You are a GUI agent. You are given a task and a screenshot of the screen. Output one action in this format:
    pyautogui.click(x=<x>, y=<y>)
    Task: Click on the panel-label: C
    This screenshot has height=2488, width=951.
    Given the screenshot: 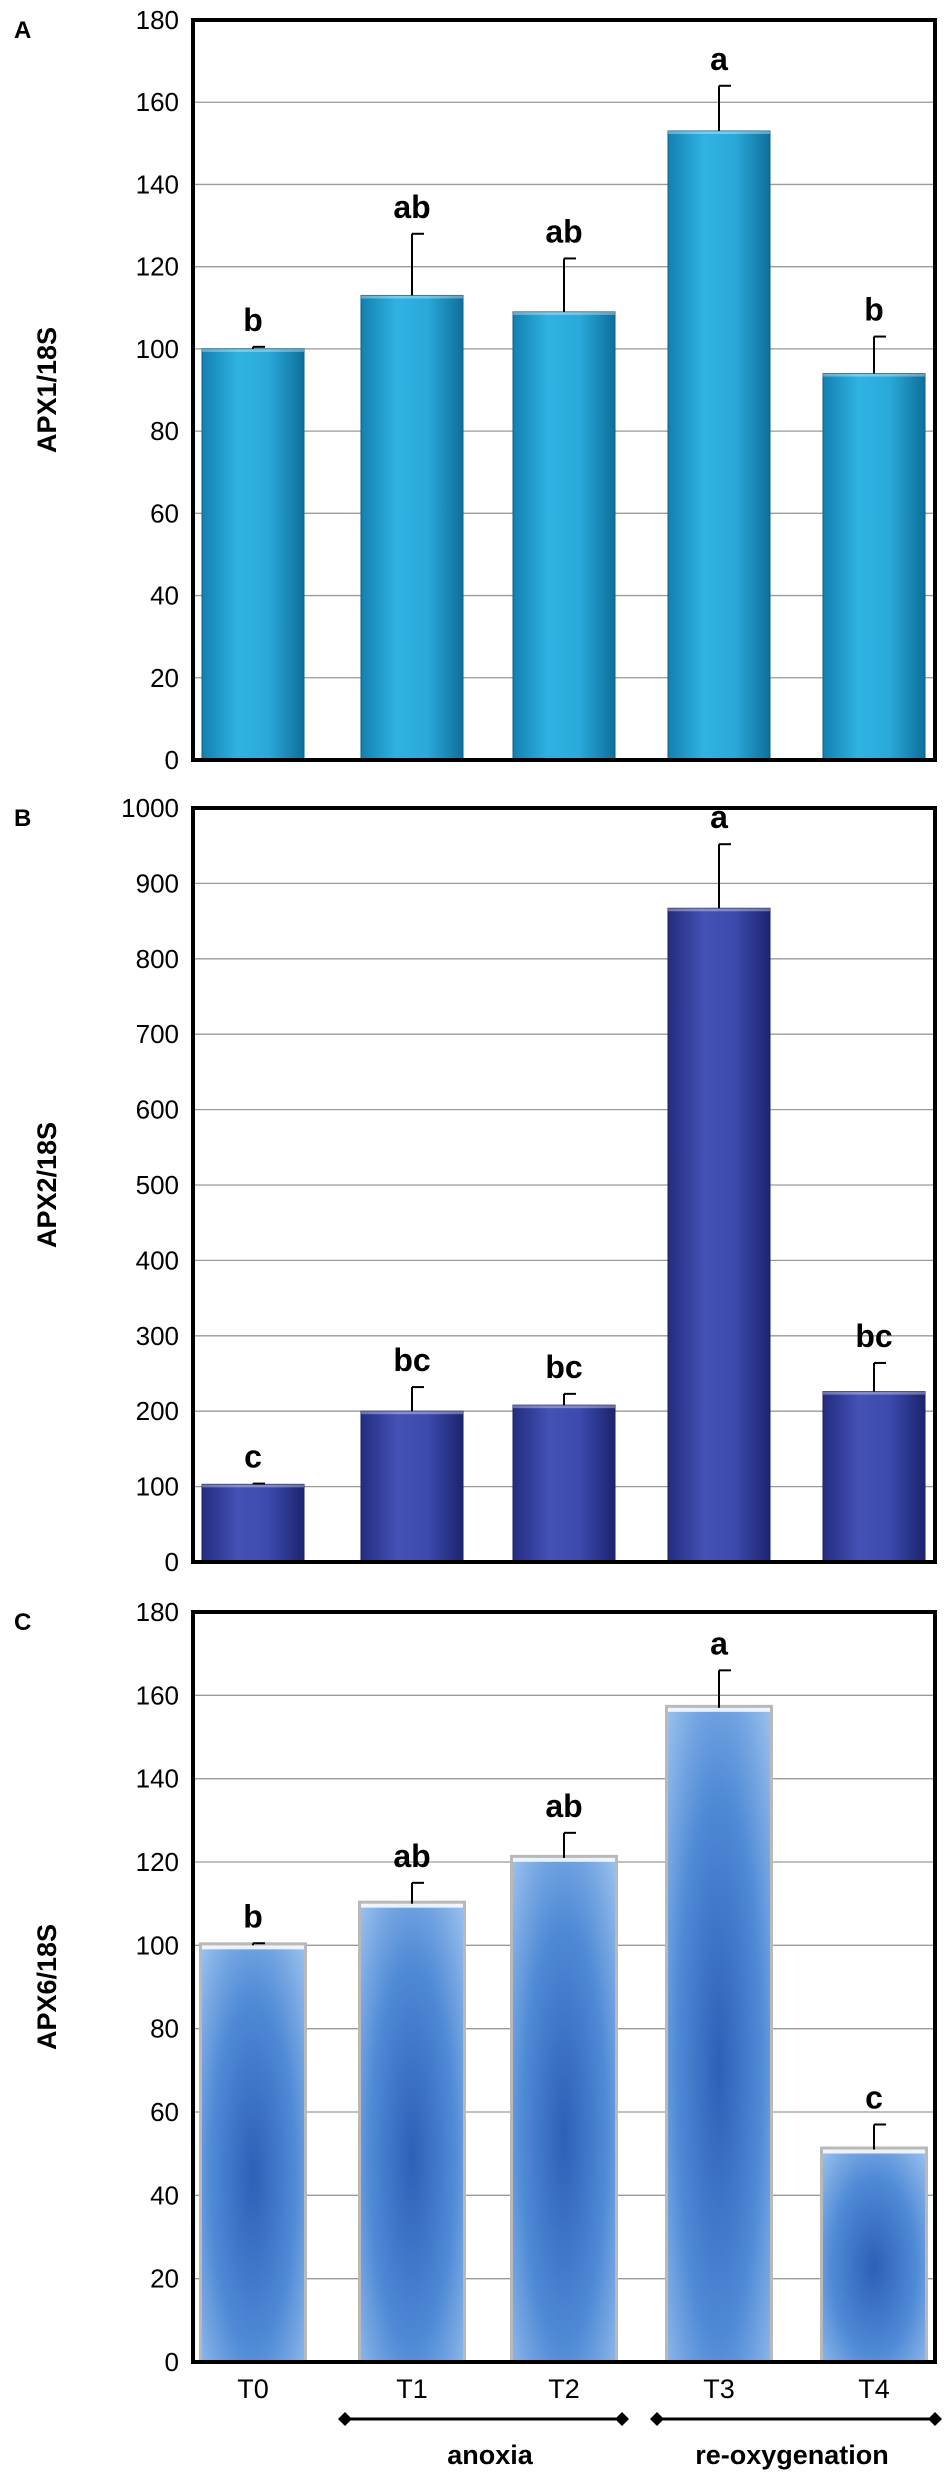 What is the action you would take?
    pyautogui.click(x=22, y=1622)
    